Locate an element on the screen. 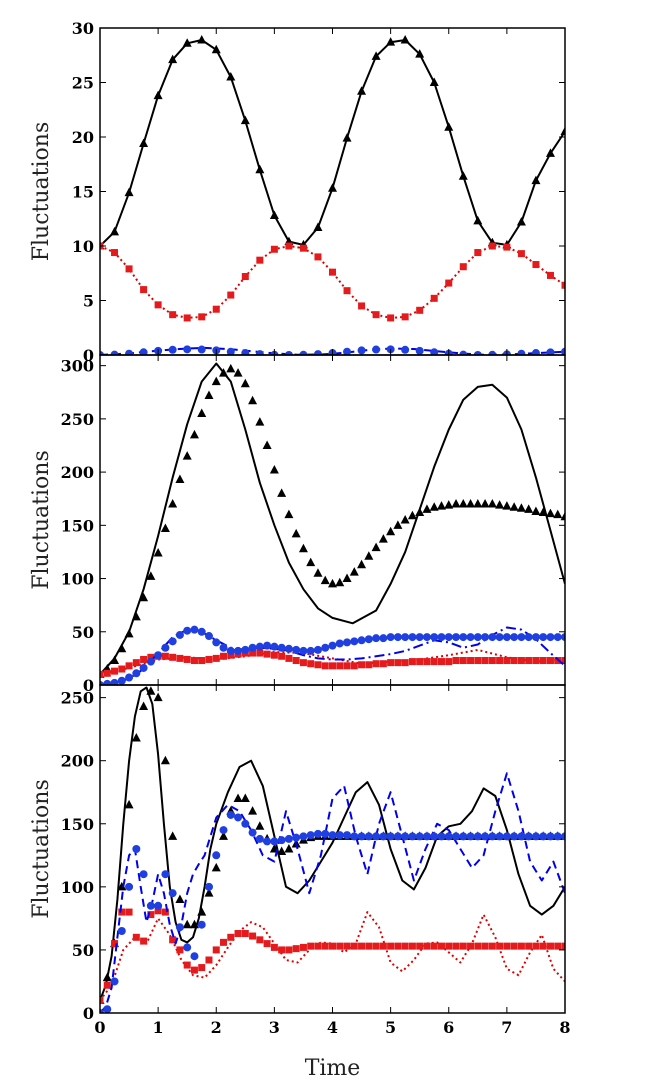  x-tick-label: 8 is located at coordinates (564, 1027).